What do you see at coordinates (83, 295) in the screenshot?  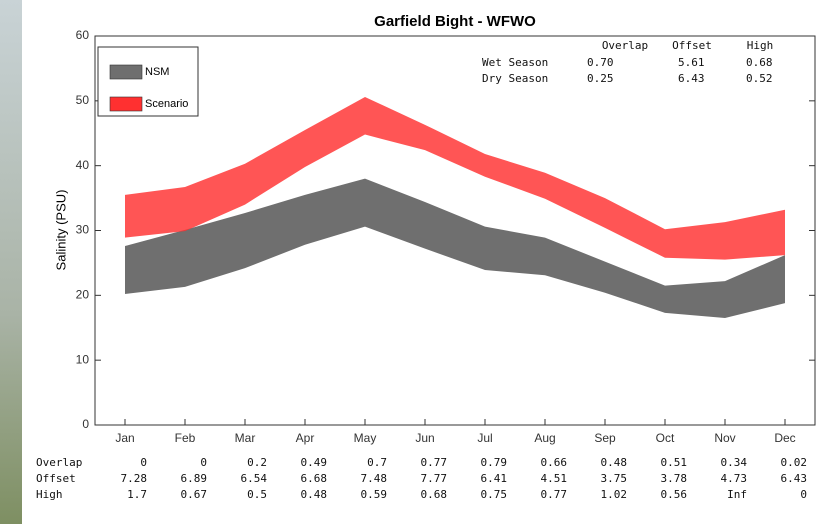 I see `y-tick-label: 20` at bounding box center [83, 295].